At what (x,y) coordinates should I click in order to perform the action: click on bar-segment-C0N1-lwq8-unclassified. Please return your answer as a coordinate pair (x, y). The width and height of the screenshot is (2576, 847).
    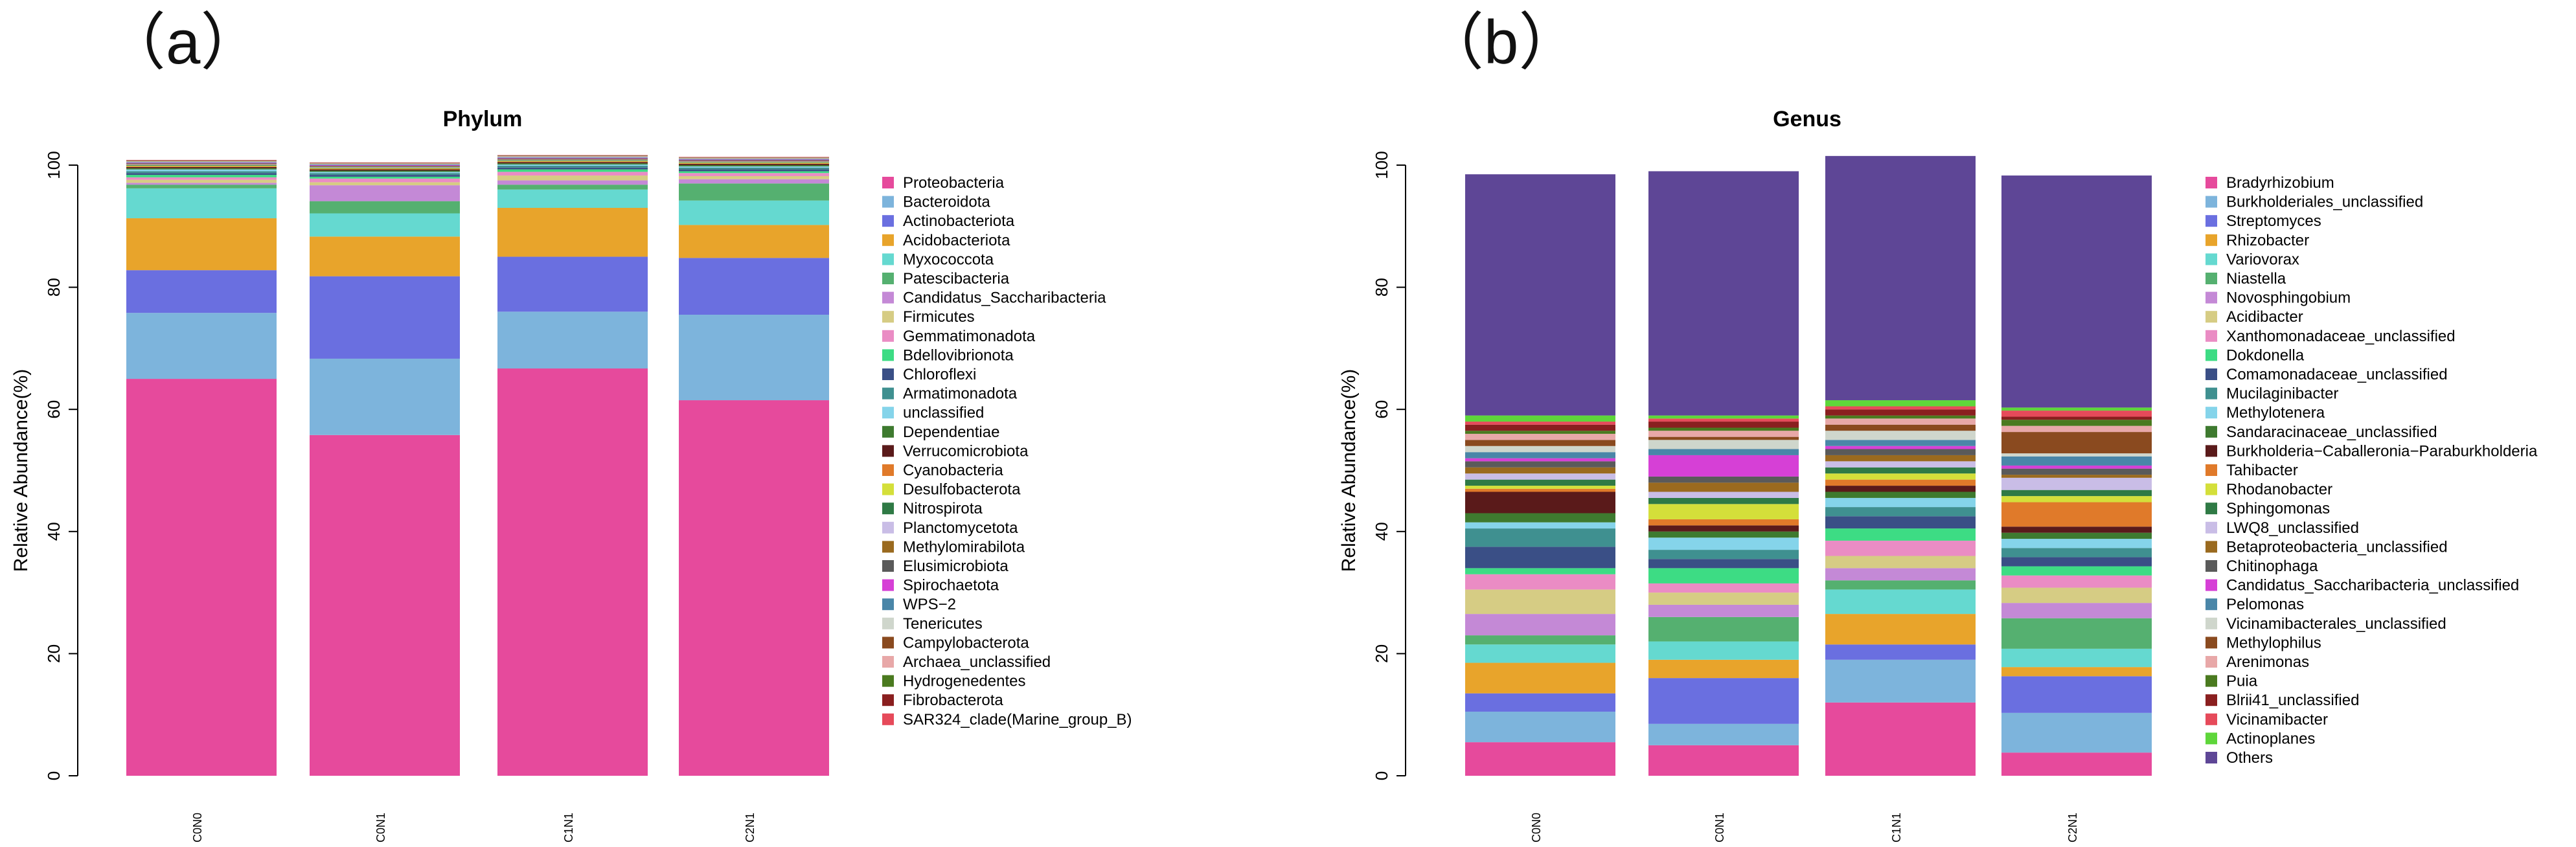
    Looking at the image, I should click on (1724, 494).